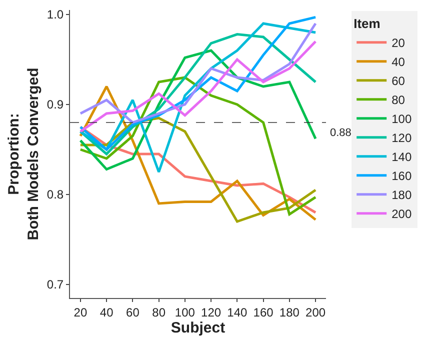  Describe the element at coordinates (24, 154) in the screenshot. I see `y-axis-title: Proportion: Both Models Converged` at that location.